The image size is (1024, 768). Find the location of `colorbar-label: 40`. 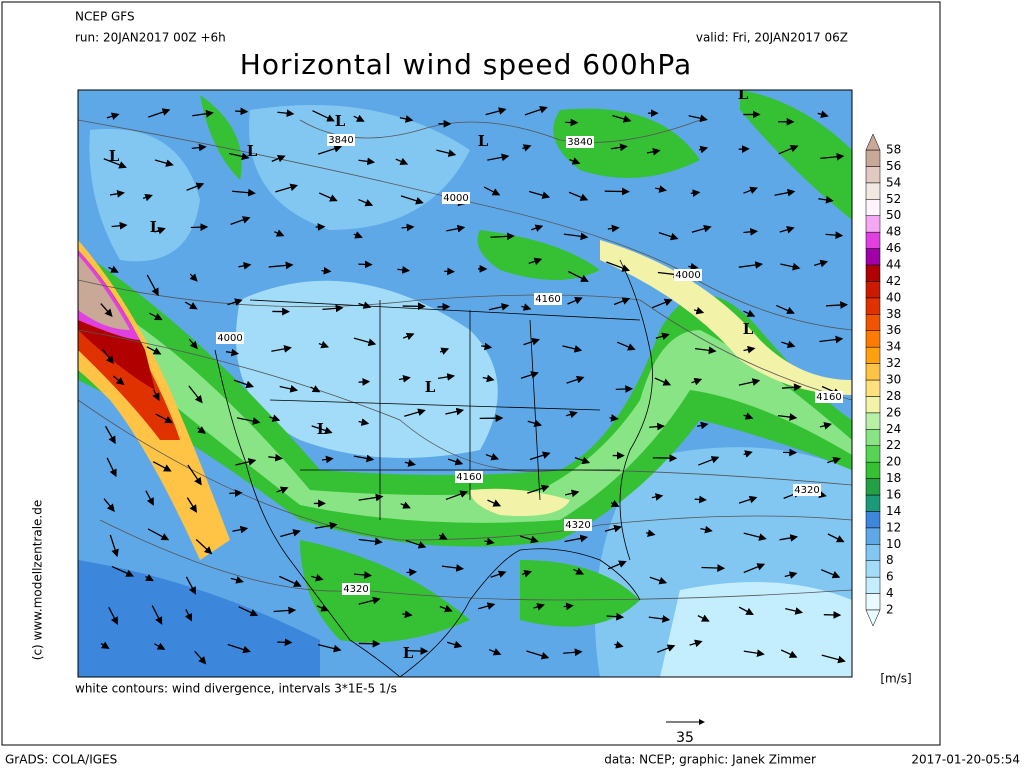

colorbar-label: 40 is located at coordinates (893, 297).